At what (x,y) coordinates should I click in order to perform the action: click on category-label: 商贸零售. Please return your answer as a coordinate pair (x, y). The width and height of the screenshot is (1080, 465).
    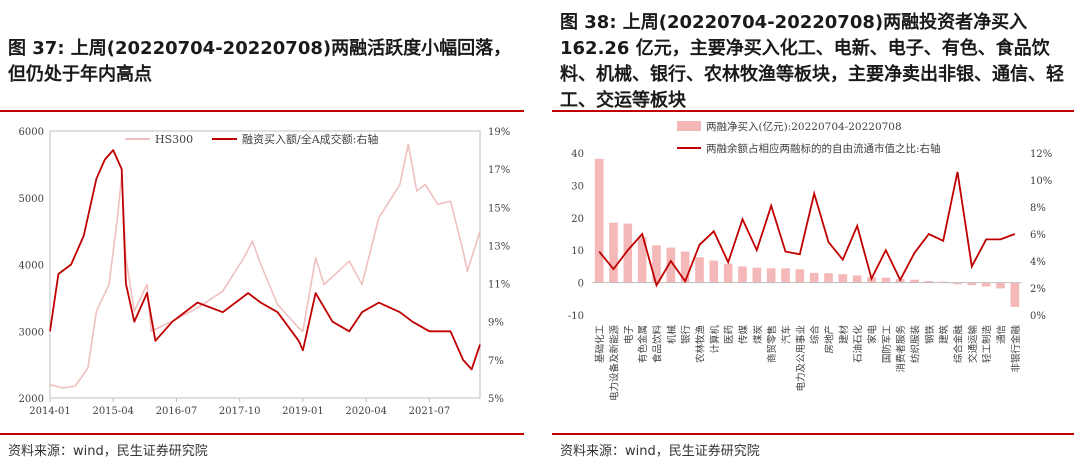
    Looking at the image, I should click on (772, 344).